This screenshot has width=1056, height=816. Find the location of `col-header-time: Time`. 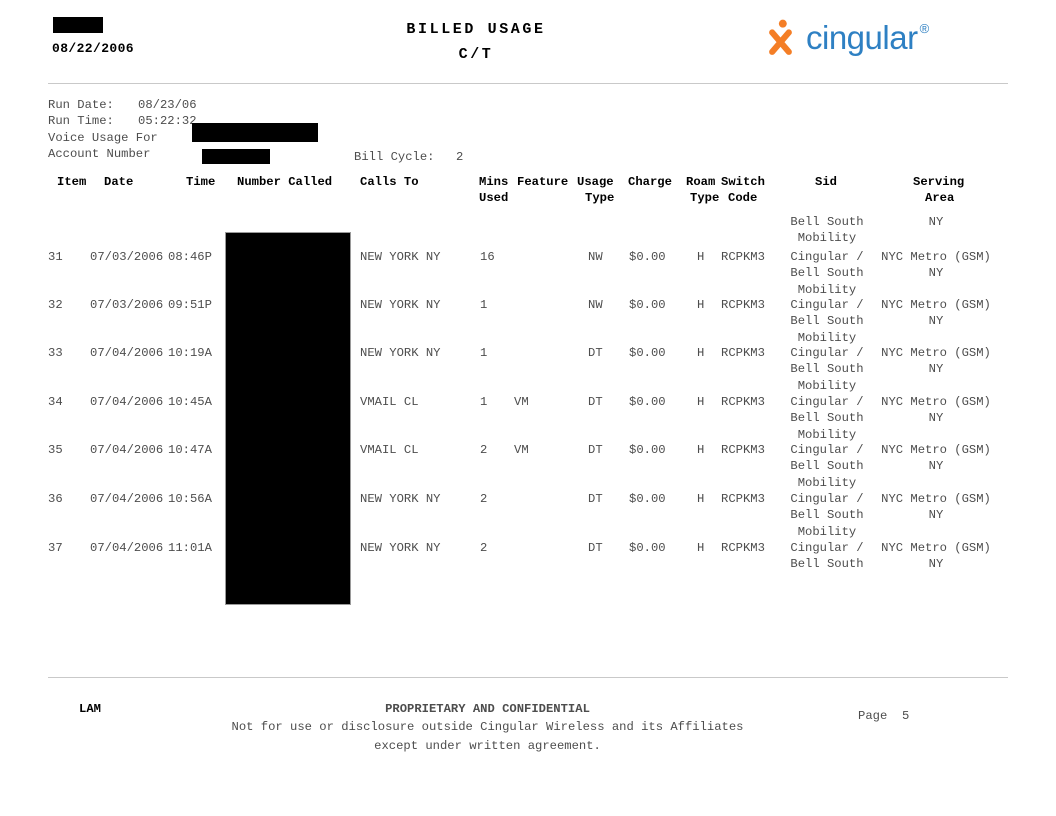

col-header-time: Time is located at coordinates (201, 182).